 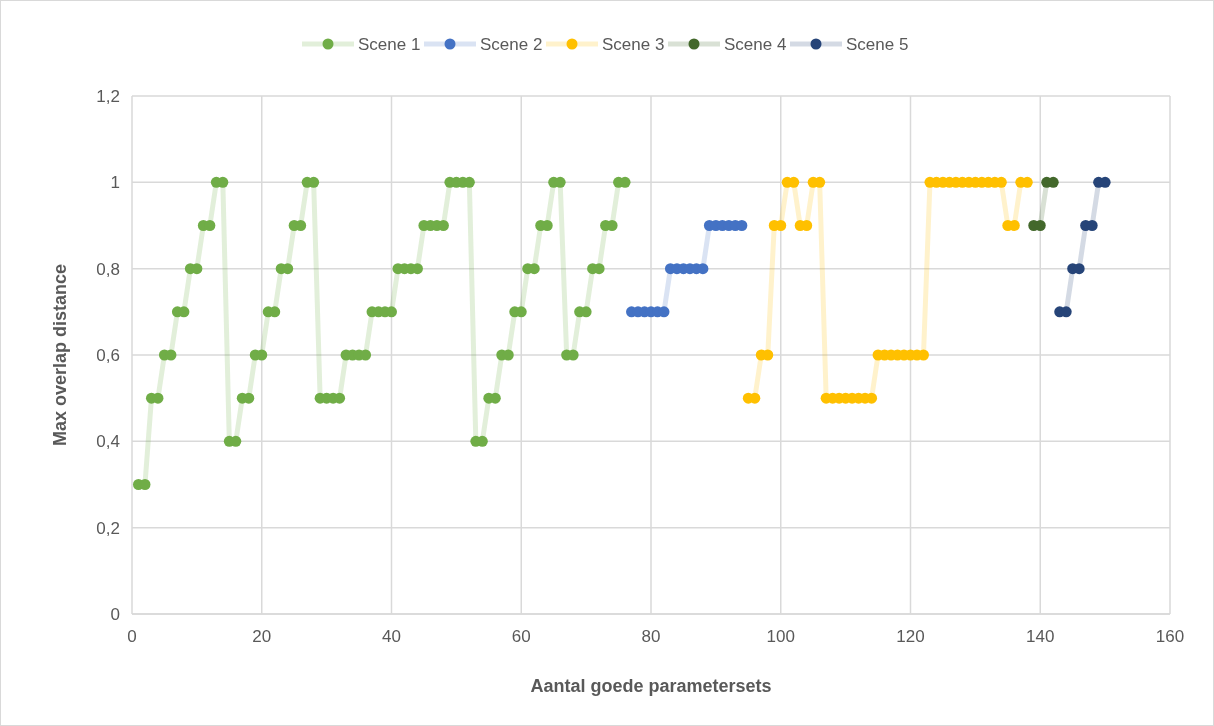 What do you see at coordinates (633, 44) in the screenshot?
I see `legend-label: Scene 3` at bounding box center [633, 44].